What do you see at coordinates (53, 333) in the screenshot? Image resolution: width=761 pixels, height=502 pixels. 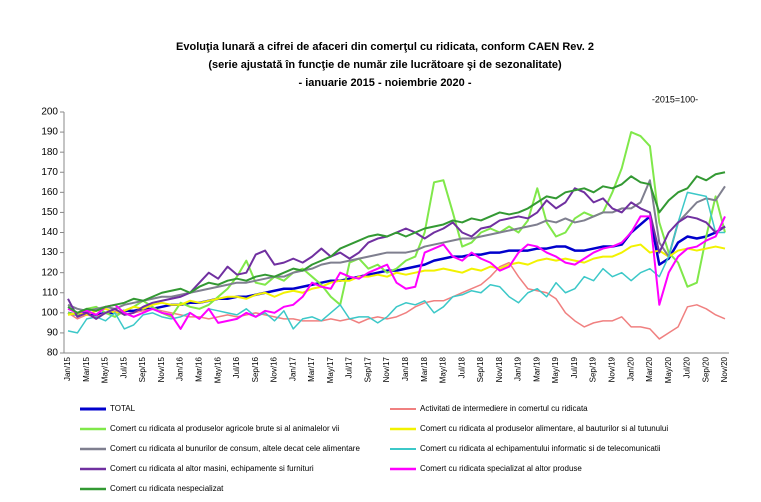 I see `y-tick-label: 90` at bounding box center [53, 333].